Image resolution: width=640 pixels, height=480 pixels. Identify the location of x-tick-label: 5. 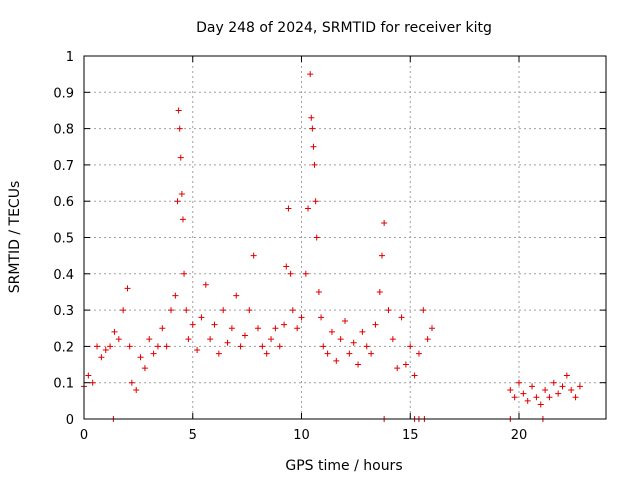
(193, 435).